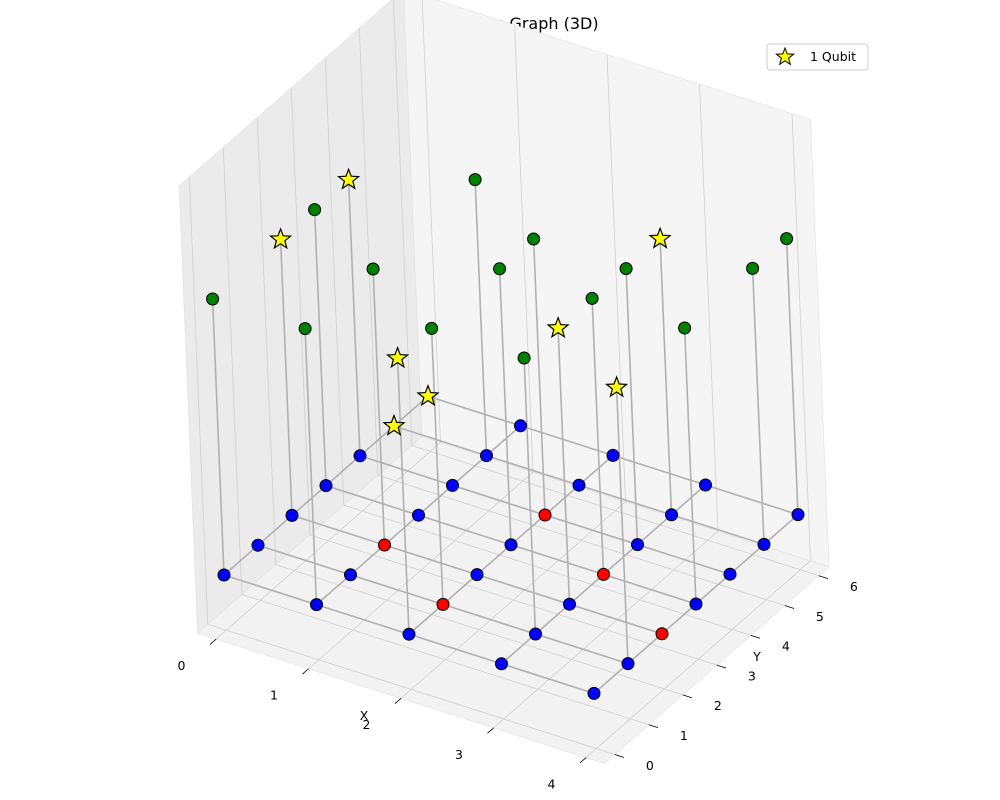 This screenshot has width=1000, height=800. What do you see at coordinates (820, 616) in the screenshot?
I see `y-tick-label: 5` at bounding box center [820, 616].